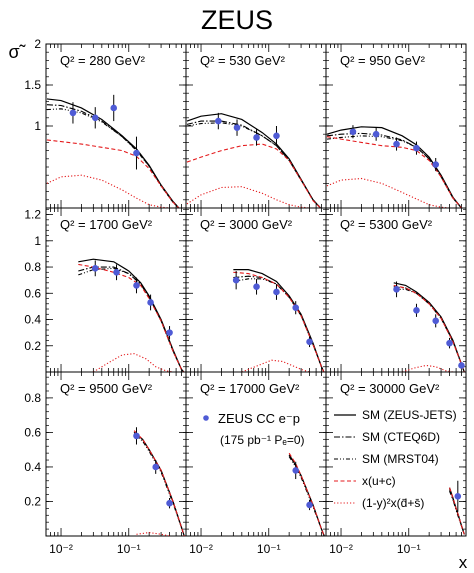 This screenshot has width=474, height=573. Describe the element at coordinates (246, 224) in the screenshot. I see `panel-label: Q² = 3000 GeV²` at that location.